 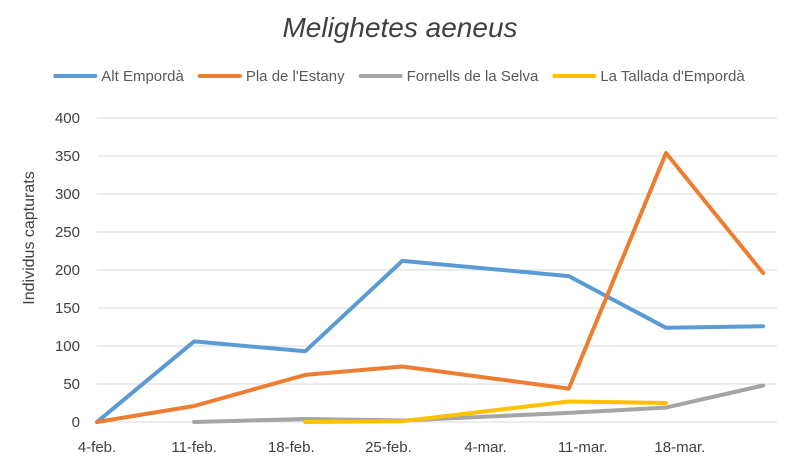 I want to click on y-tick-label: 300, so click(x=67, y=194).